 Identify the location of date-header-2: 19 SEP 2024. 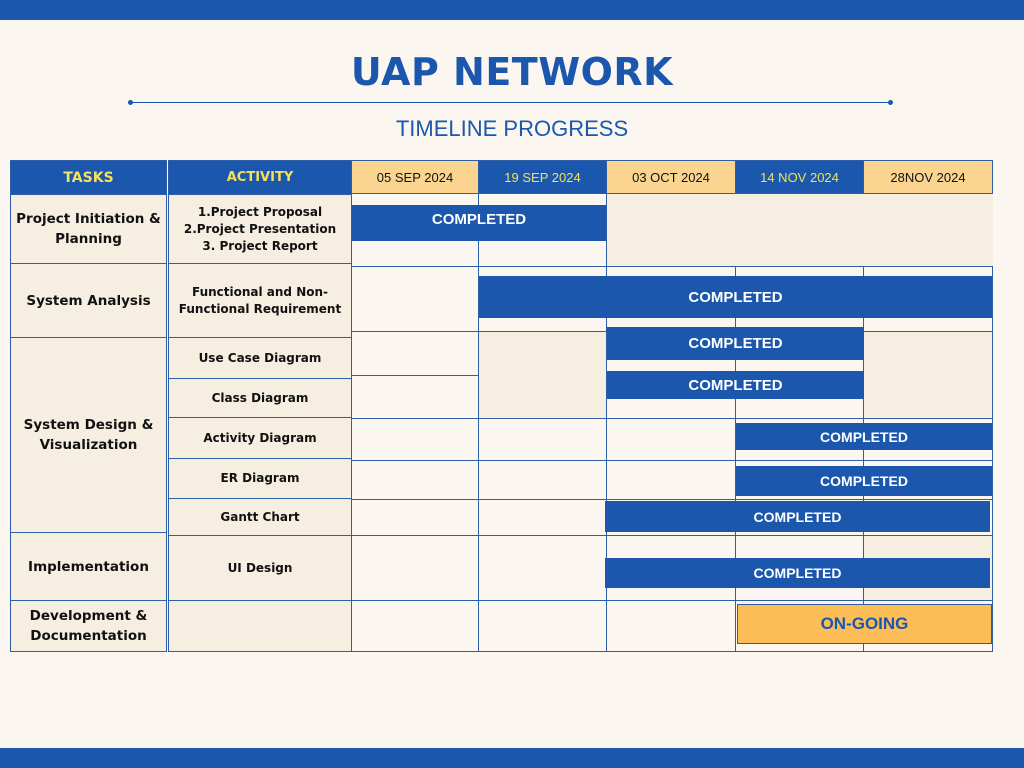
(542, 177).